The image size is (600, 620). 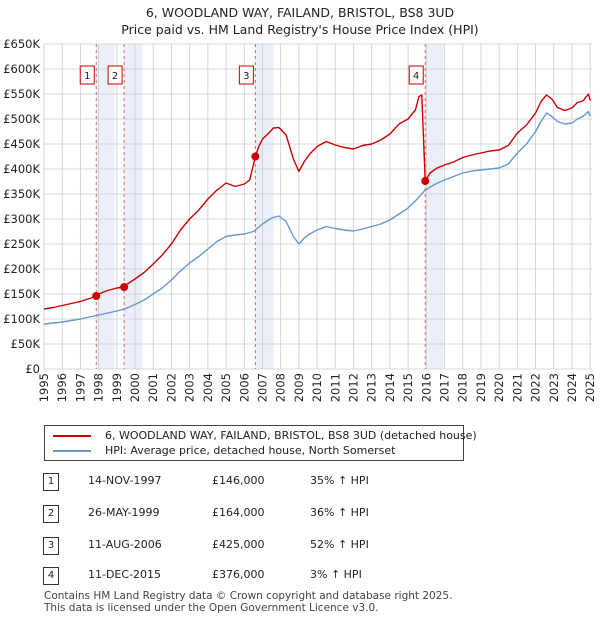 I want to click on y-tick-label: £100K, so click(x=21, y=319).